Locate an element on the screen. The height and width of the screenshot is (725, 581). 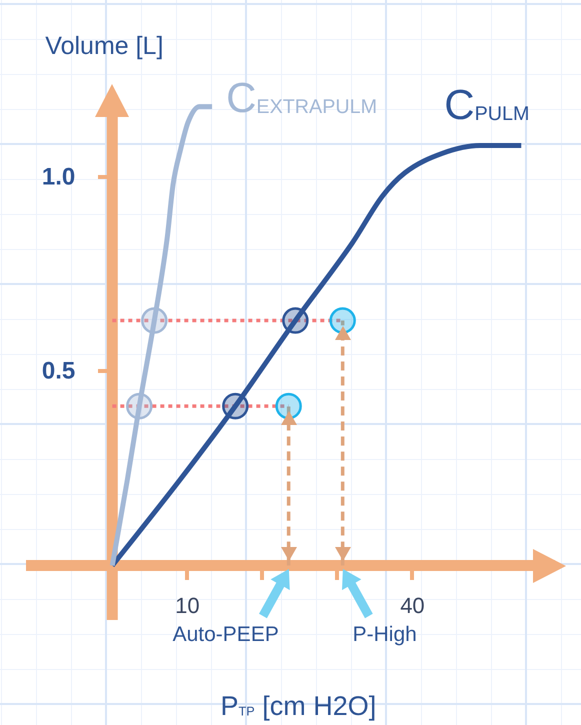
x-tick-label: 40 is located at coordinates (412, 605).